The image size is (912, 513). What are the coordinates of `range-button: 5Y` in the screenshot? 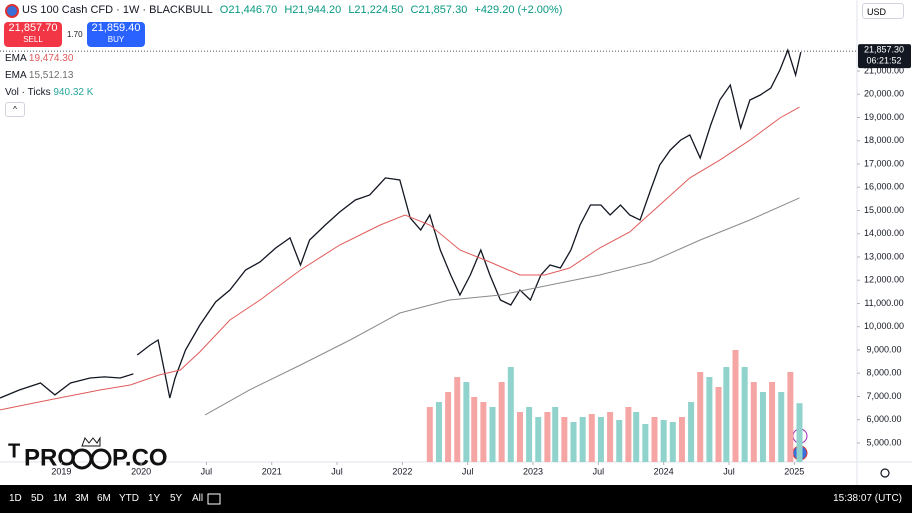 It's located at (176, 498).